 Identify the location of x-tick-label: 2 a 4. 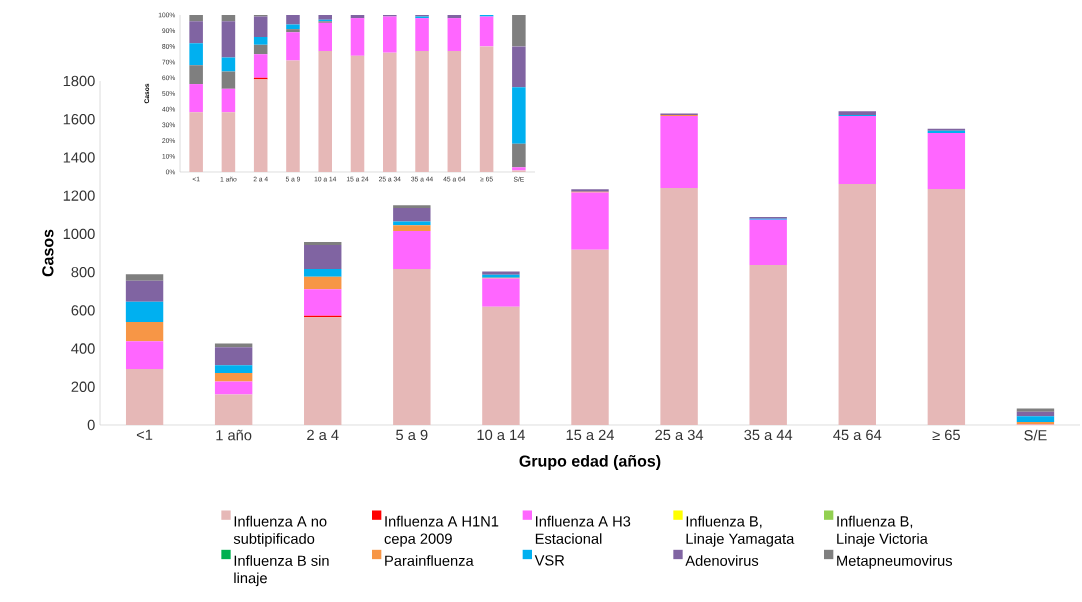
(323, 435).